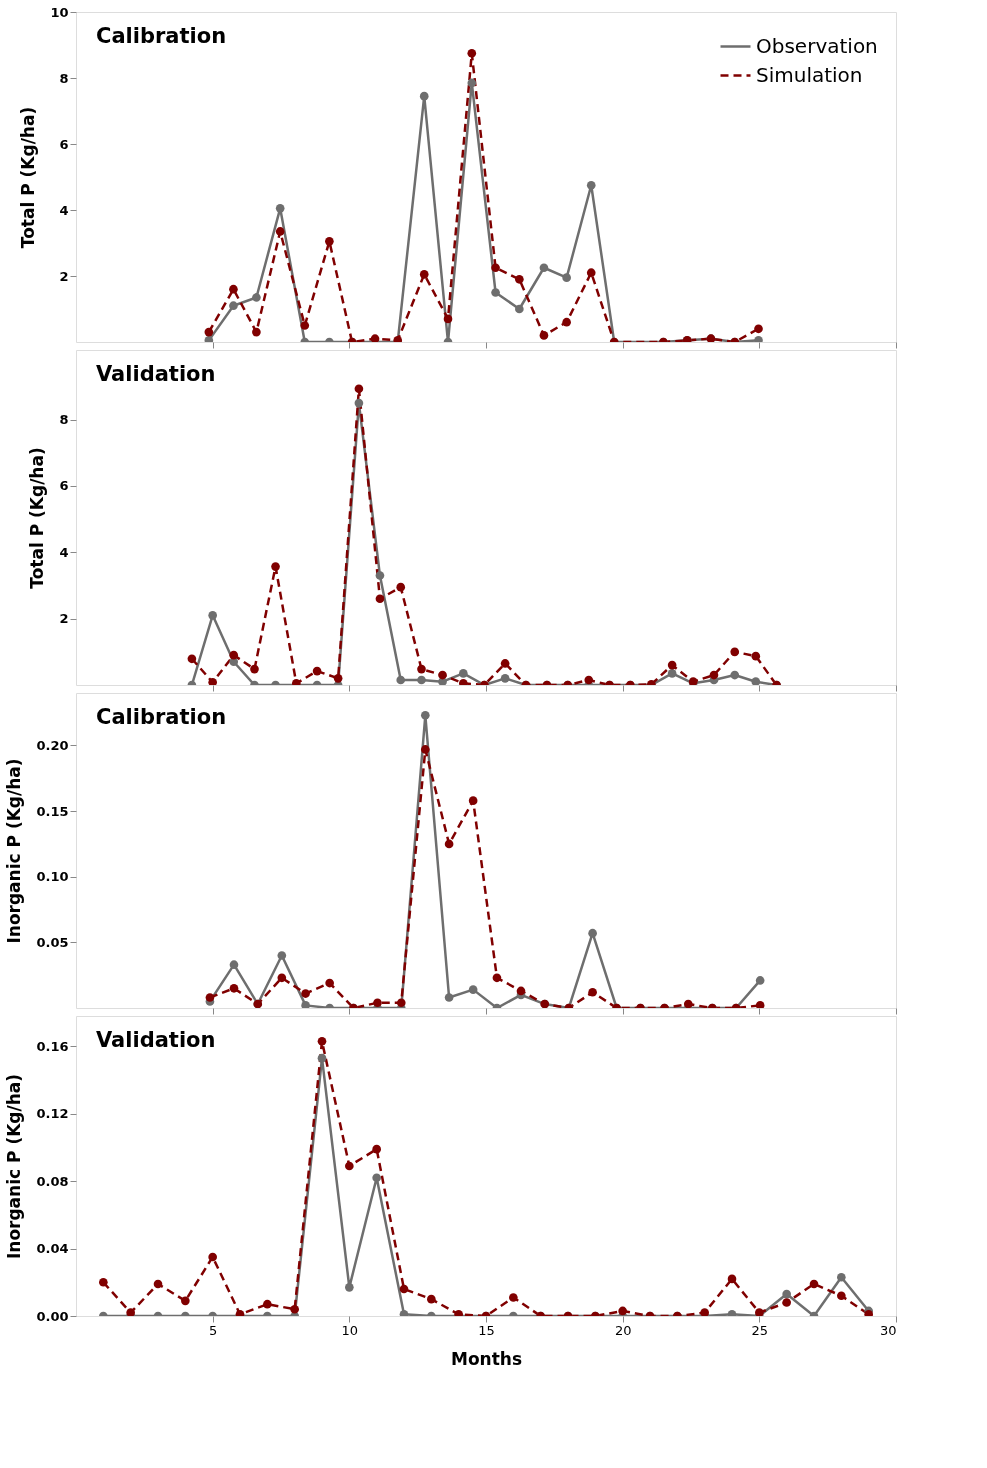  I want to click on y-tick-label: 0.05, so click(52, 942).